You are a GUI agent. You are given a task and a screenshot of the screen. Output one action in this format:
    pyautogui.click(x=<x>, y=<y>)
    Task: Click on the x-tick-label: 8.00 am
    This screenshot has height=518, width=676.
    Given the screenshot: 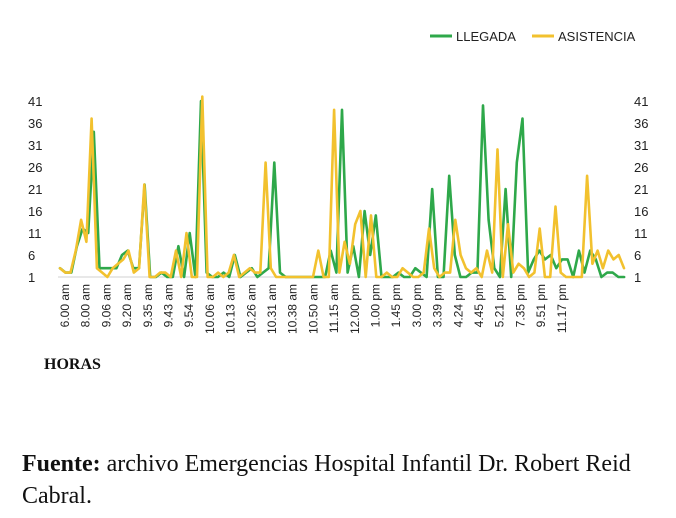 What is the action you would take?
    pyautogui.click(x=86, y=305)
    